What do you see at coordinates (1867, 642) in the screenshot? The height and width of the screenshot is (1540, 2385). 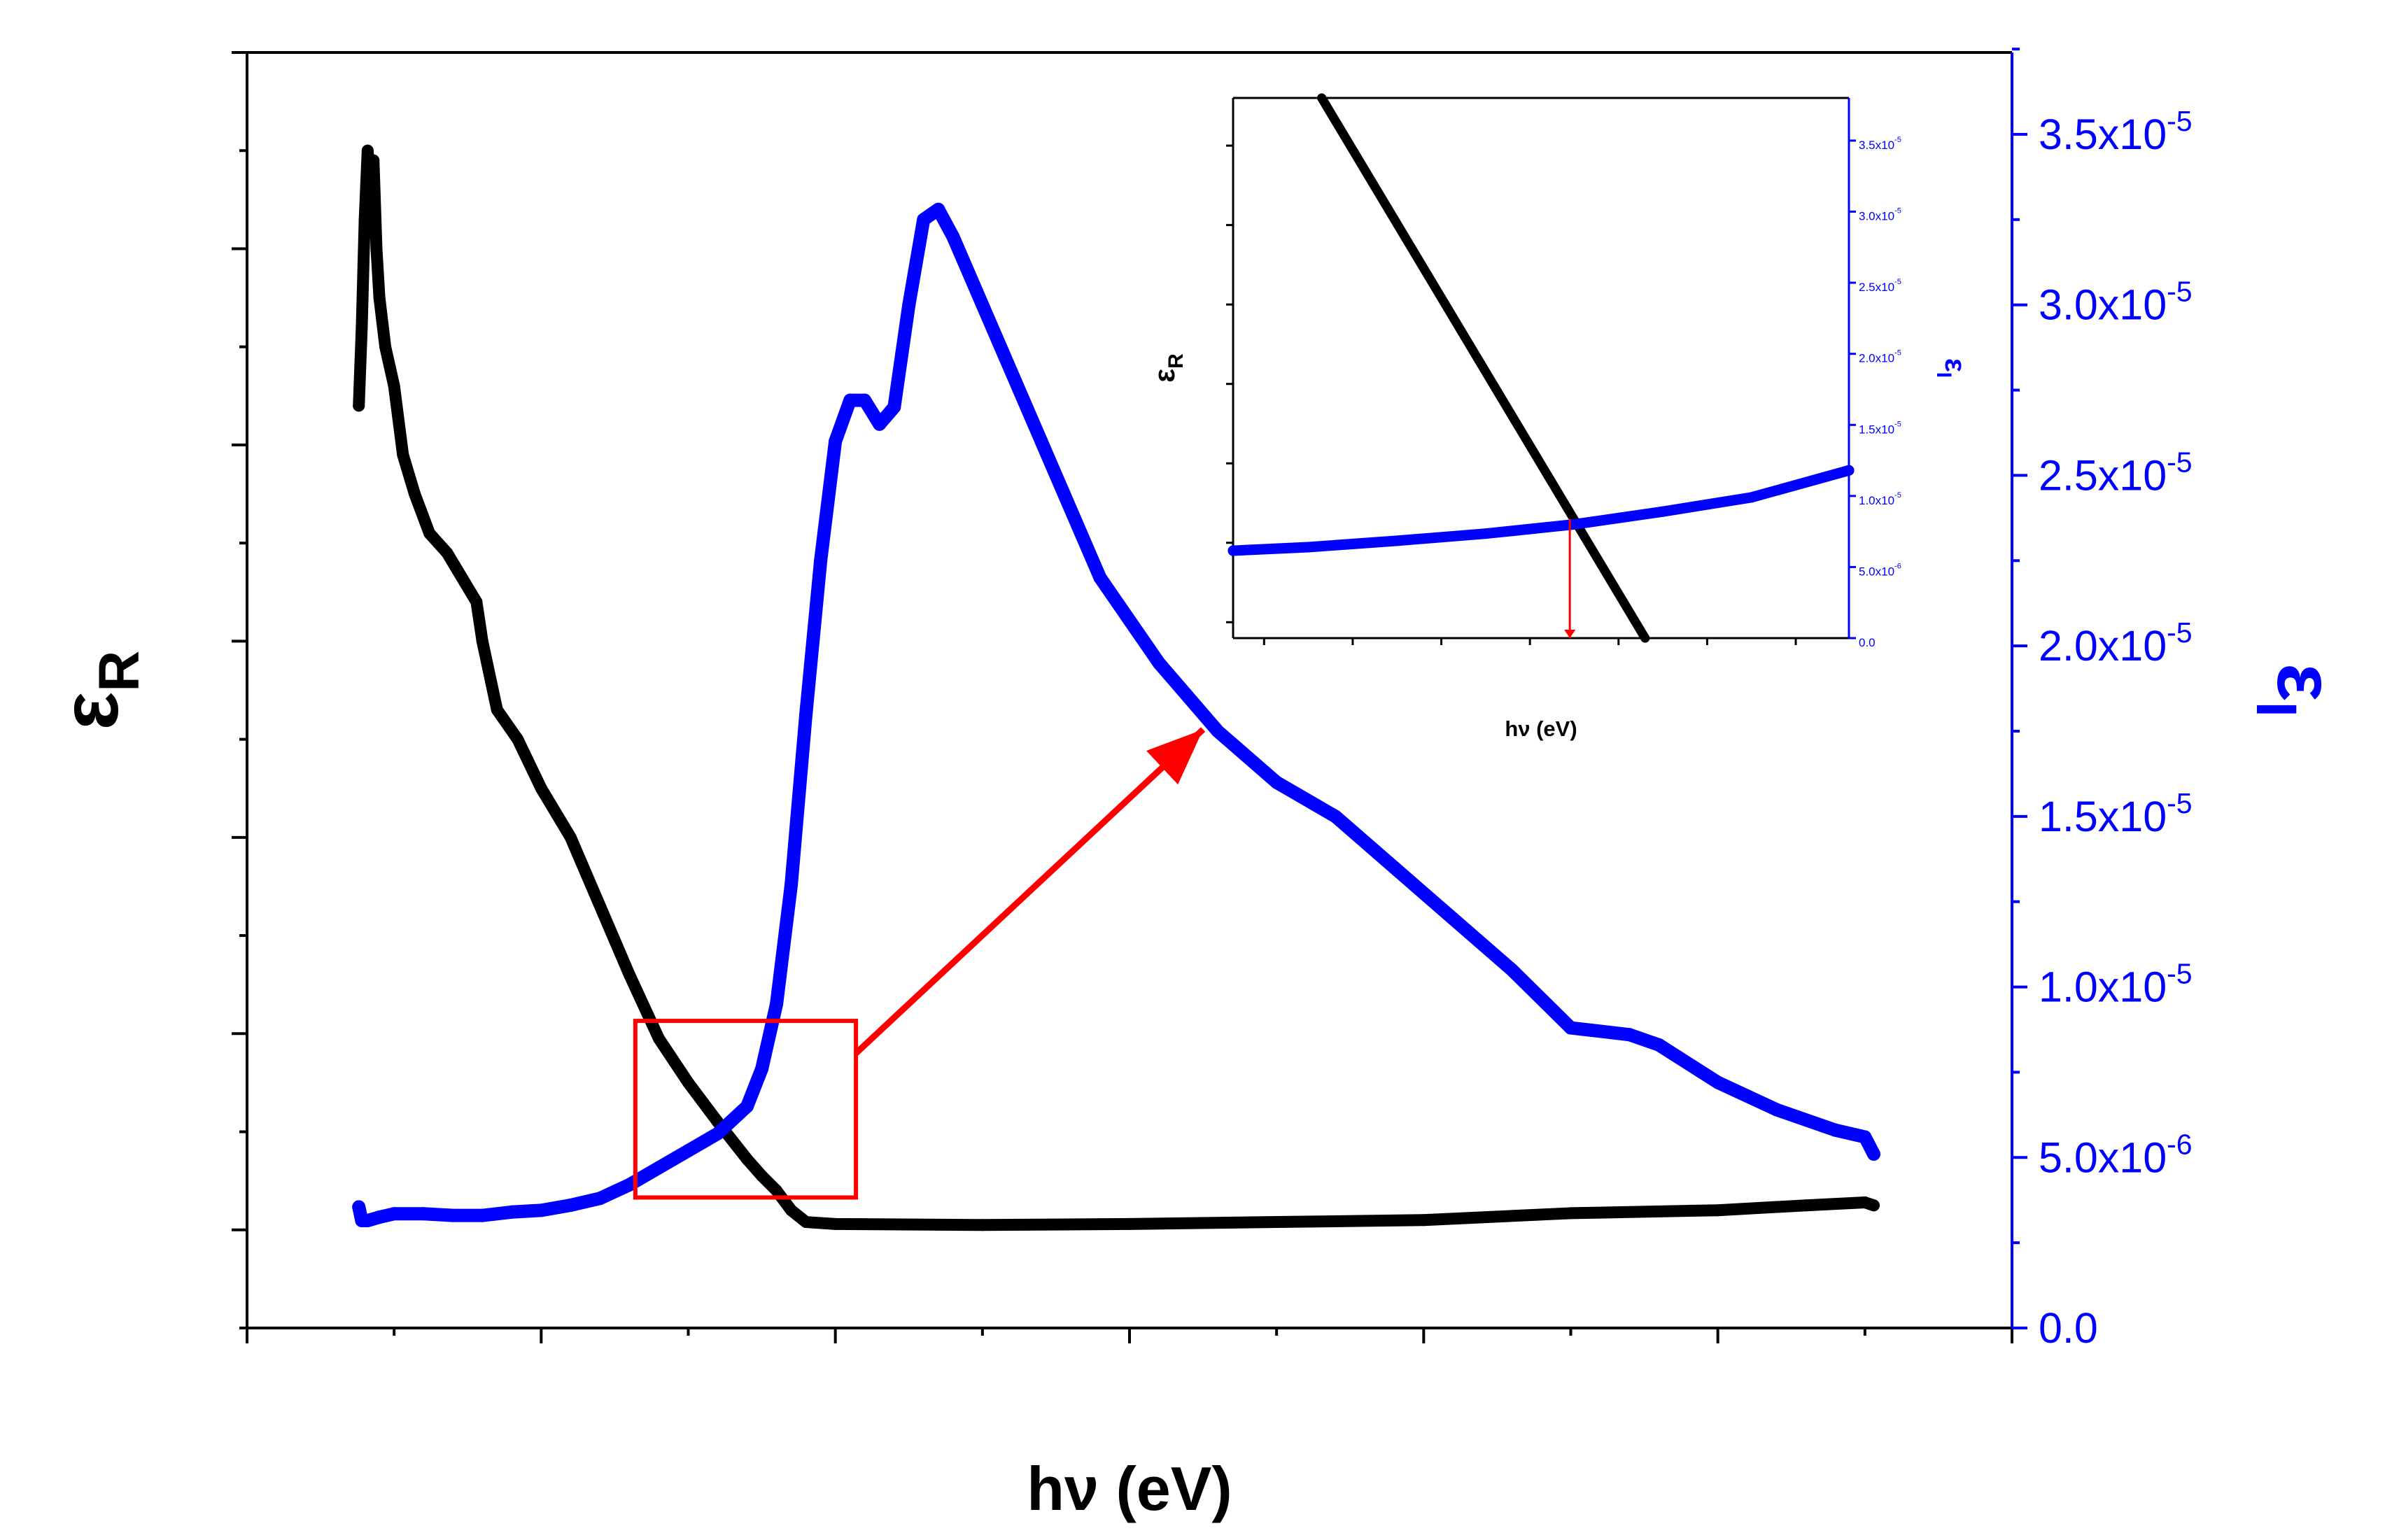 I see `y-right-tick-label: 0.0` at bounding box center [1867, 642].